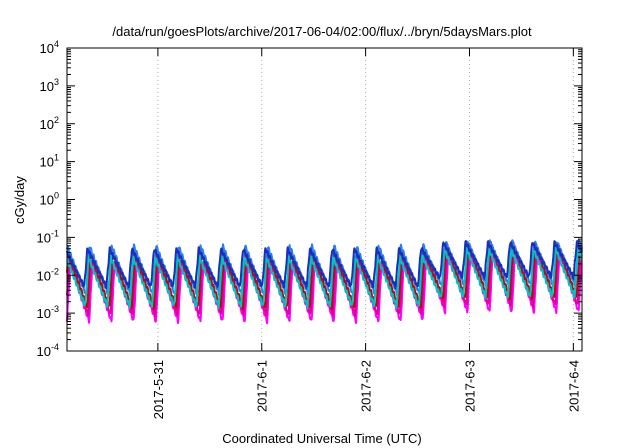 The width and height of the screenshot is (640, 448). I want to click on y-tick-label: 10⁻⁴, so click(48, 350).